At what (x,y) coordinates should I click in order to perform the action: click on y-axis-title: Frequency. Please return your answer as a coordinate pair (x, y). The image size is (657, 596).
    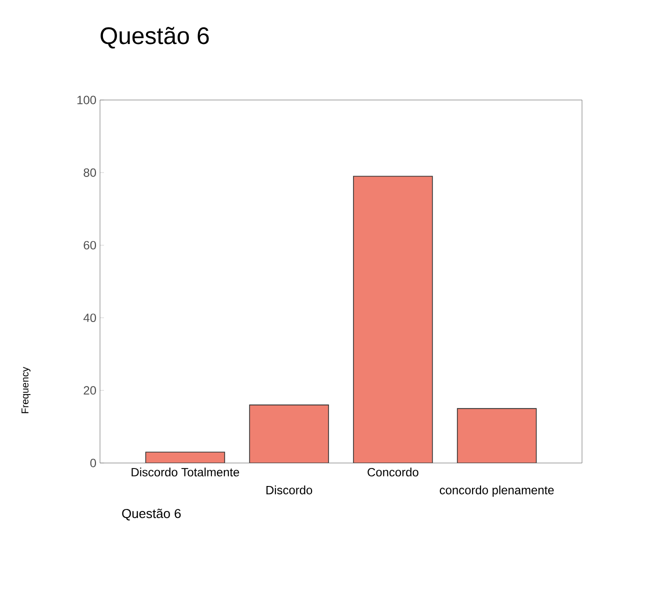
    Looking at the image, I should click on (26, 390).